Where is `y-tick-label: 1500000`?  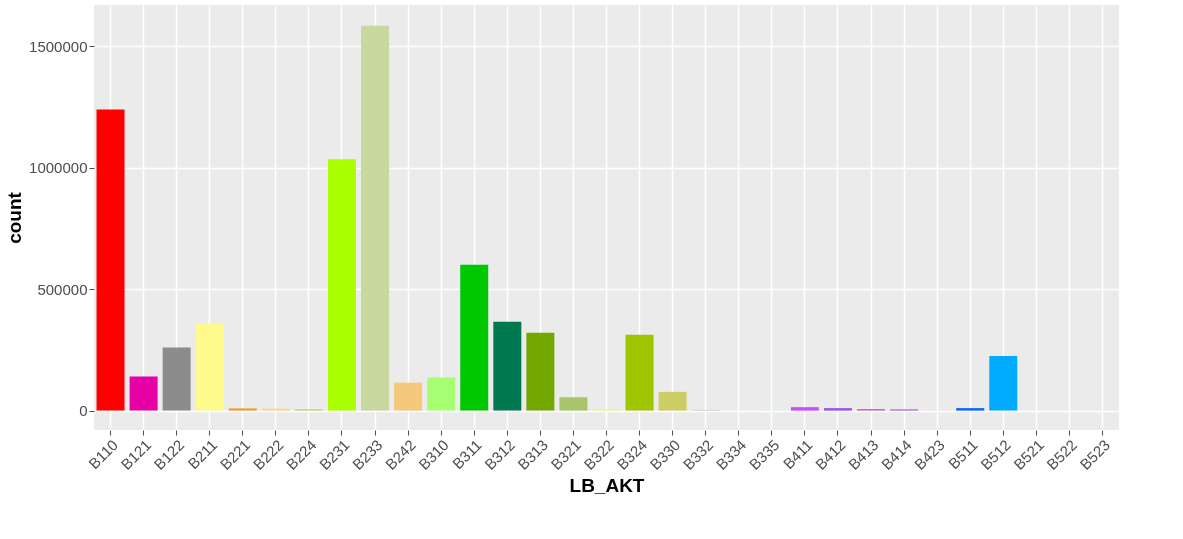
y-tick-label: 1500000 is located at coordinates (58, 46).